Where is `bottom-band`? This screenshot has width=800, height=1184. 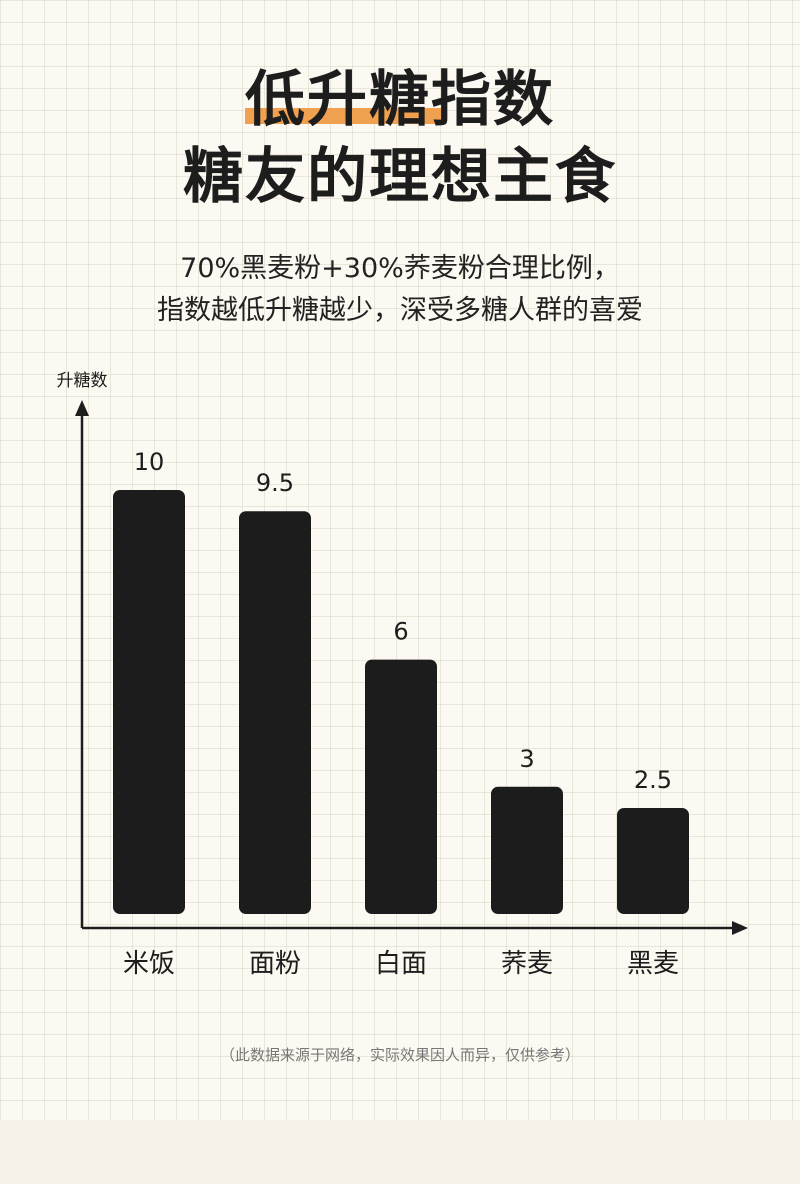
bottom-band is located at coordinates (400, 1152).